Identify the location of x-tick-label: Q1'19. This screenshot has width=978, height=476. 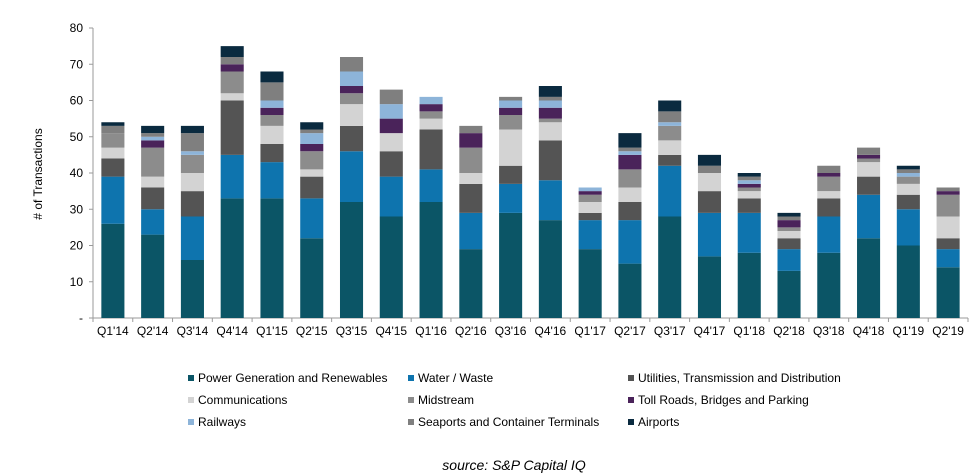
(909, 331).